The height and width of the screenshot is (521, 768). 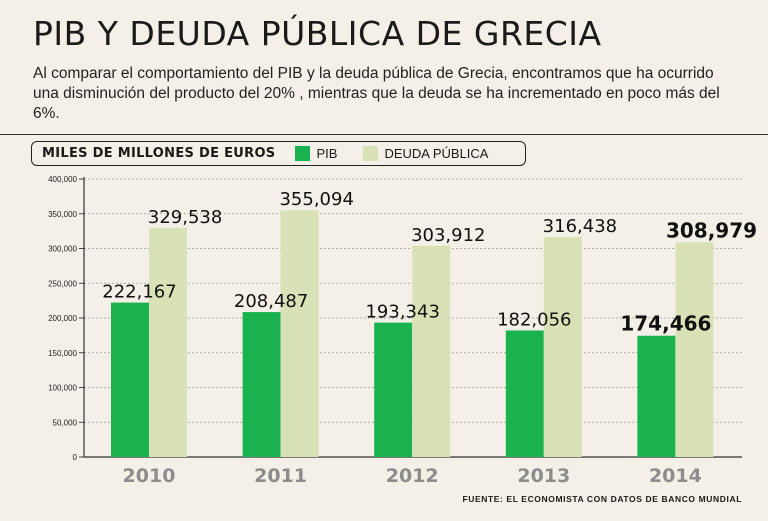 What do you see at coordinates (185, 217) in the screenshot?
I see `data-label: 329,538` at bounding box center [185, 217].